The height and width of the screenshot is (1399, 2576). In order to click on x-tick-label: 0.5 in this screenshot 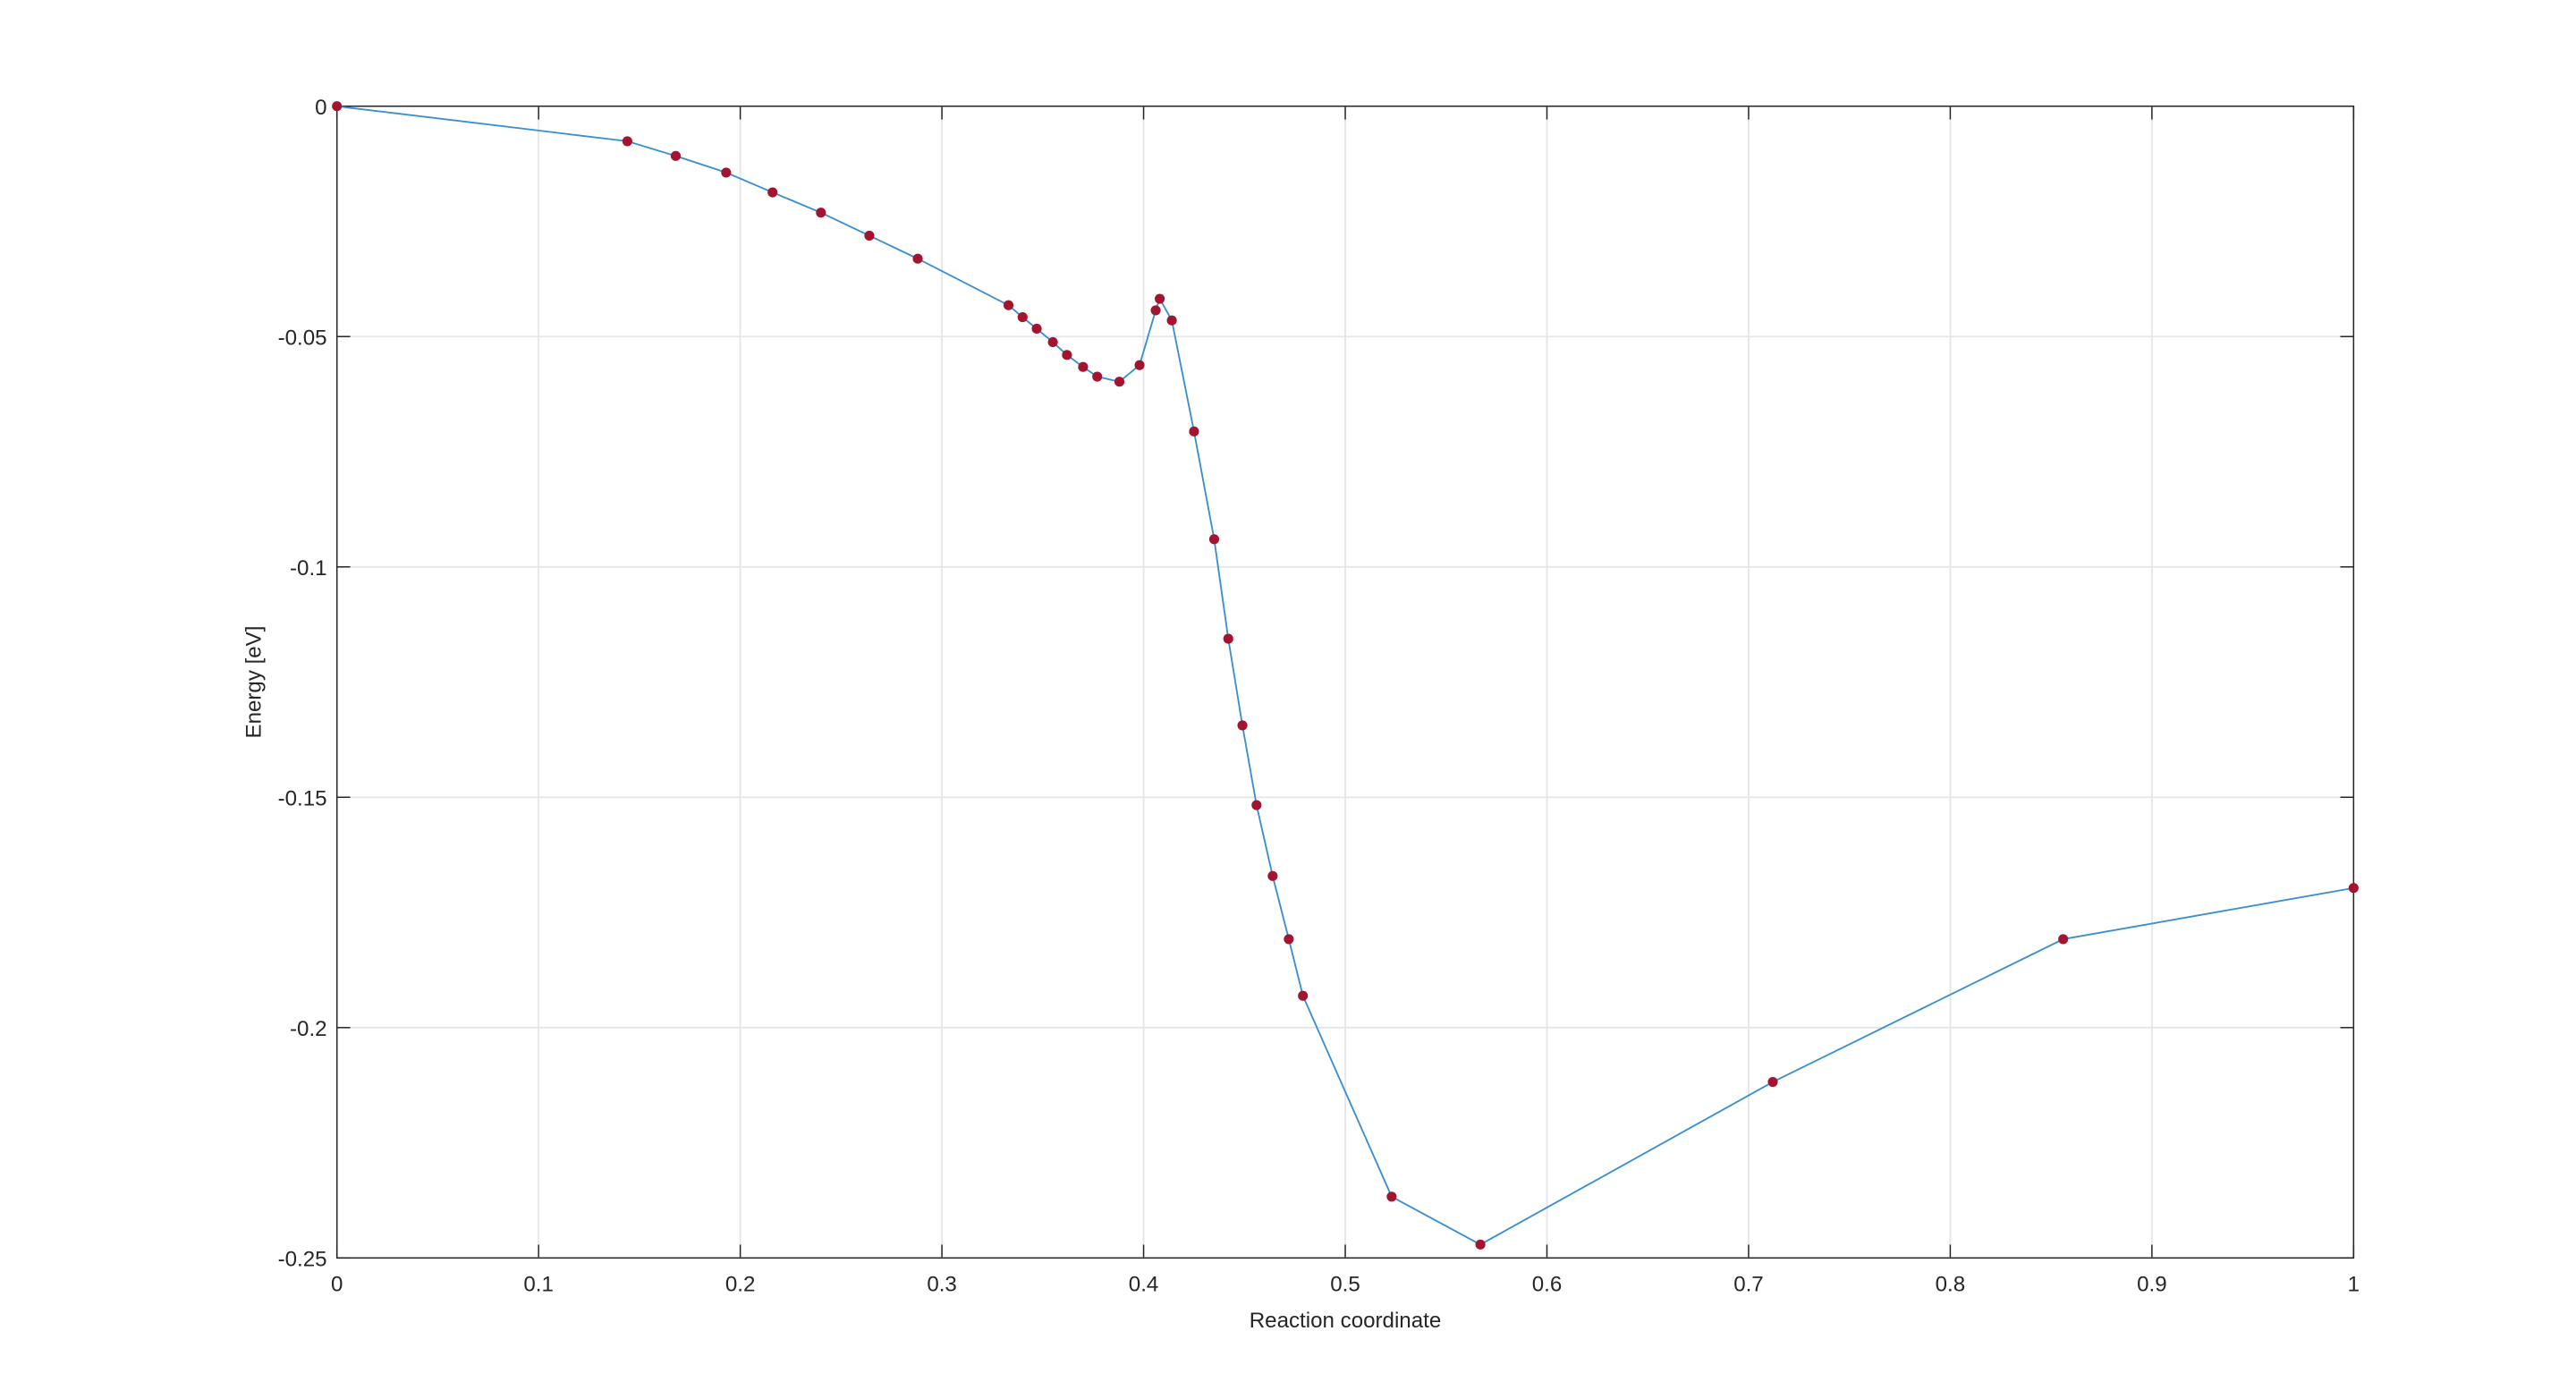, I will do `click(1345, 1284)`.